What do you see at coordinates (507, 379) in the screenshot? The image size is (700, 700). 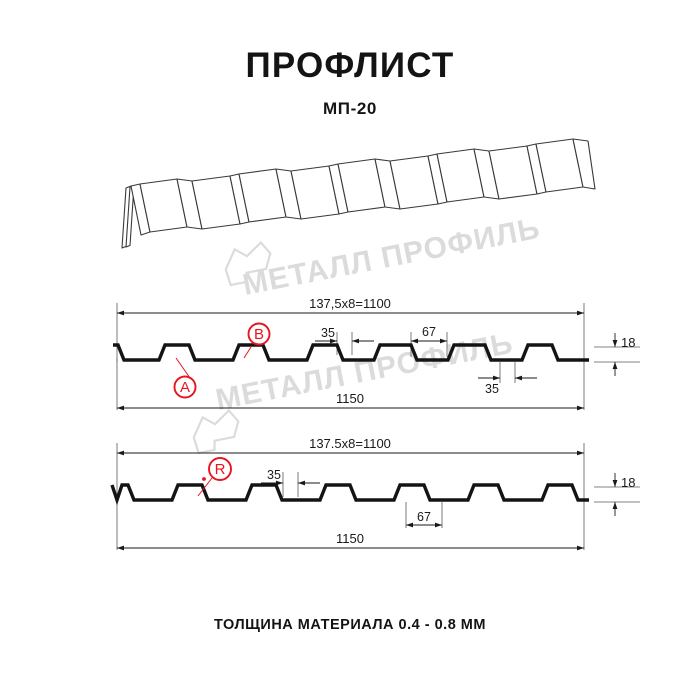 I see `dimension-inner-35-lower: 35` at bounding box center [507, 379].